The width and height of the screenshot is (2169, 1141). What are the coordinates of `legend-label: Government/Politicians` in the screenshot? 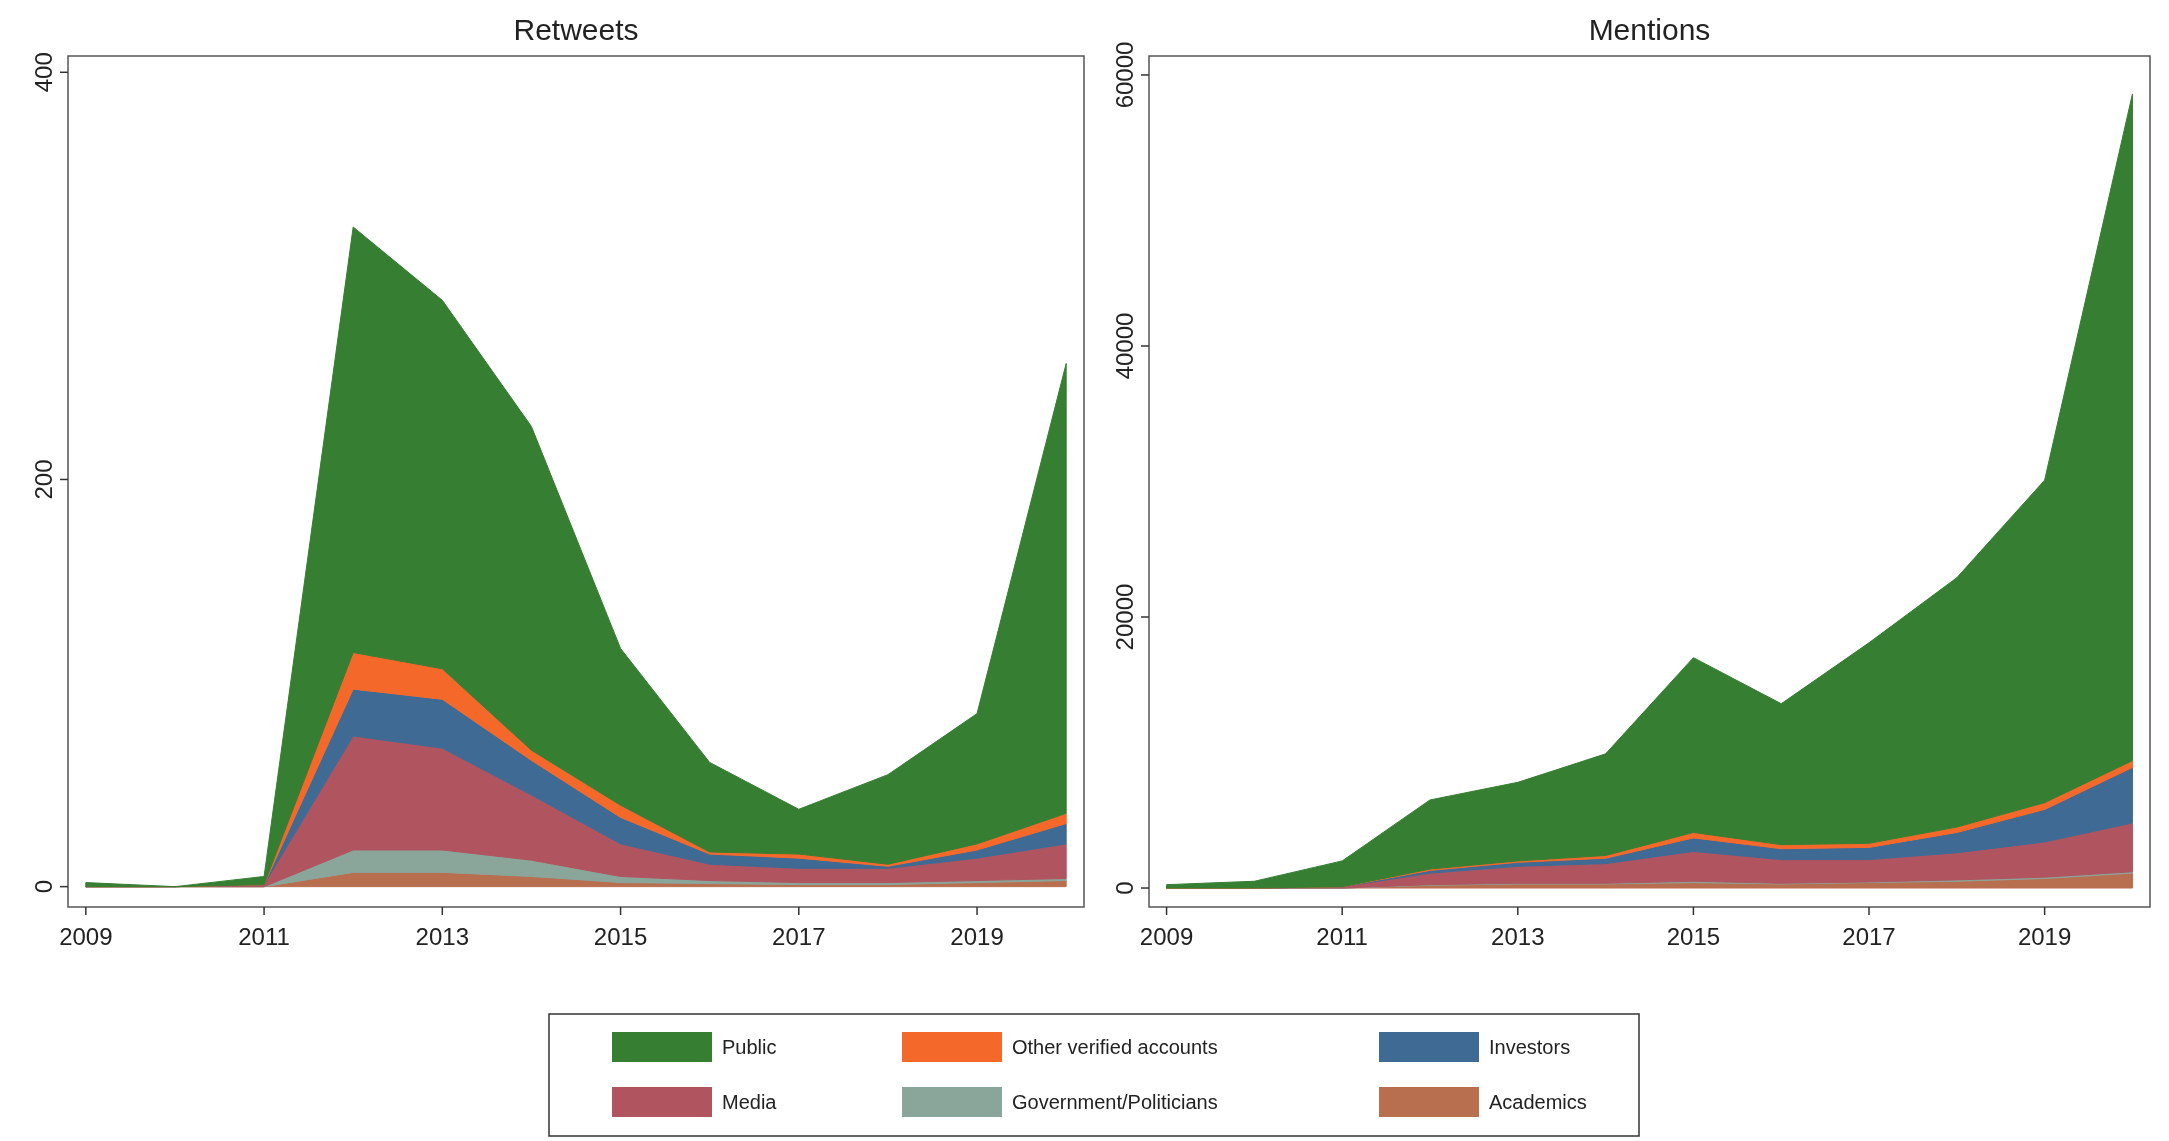 It's located at (1115, 1102).